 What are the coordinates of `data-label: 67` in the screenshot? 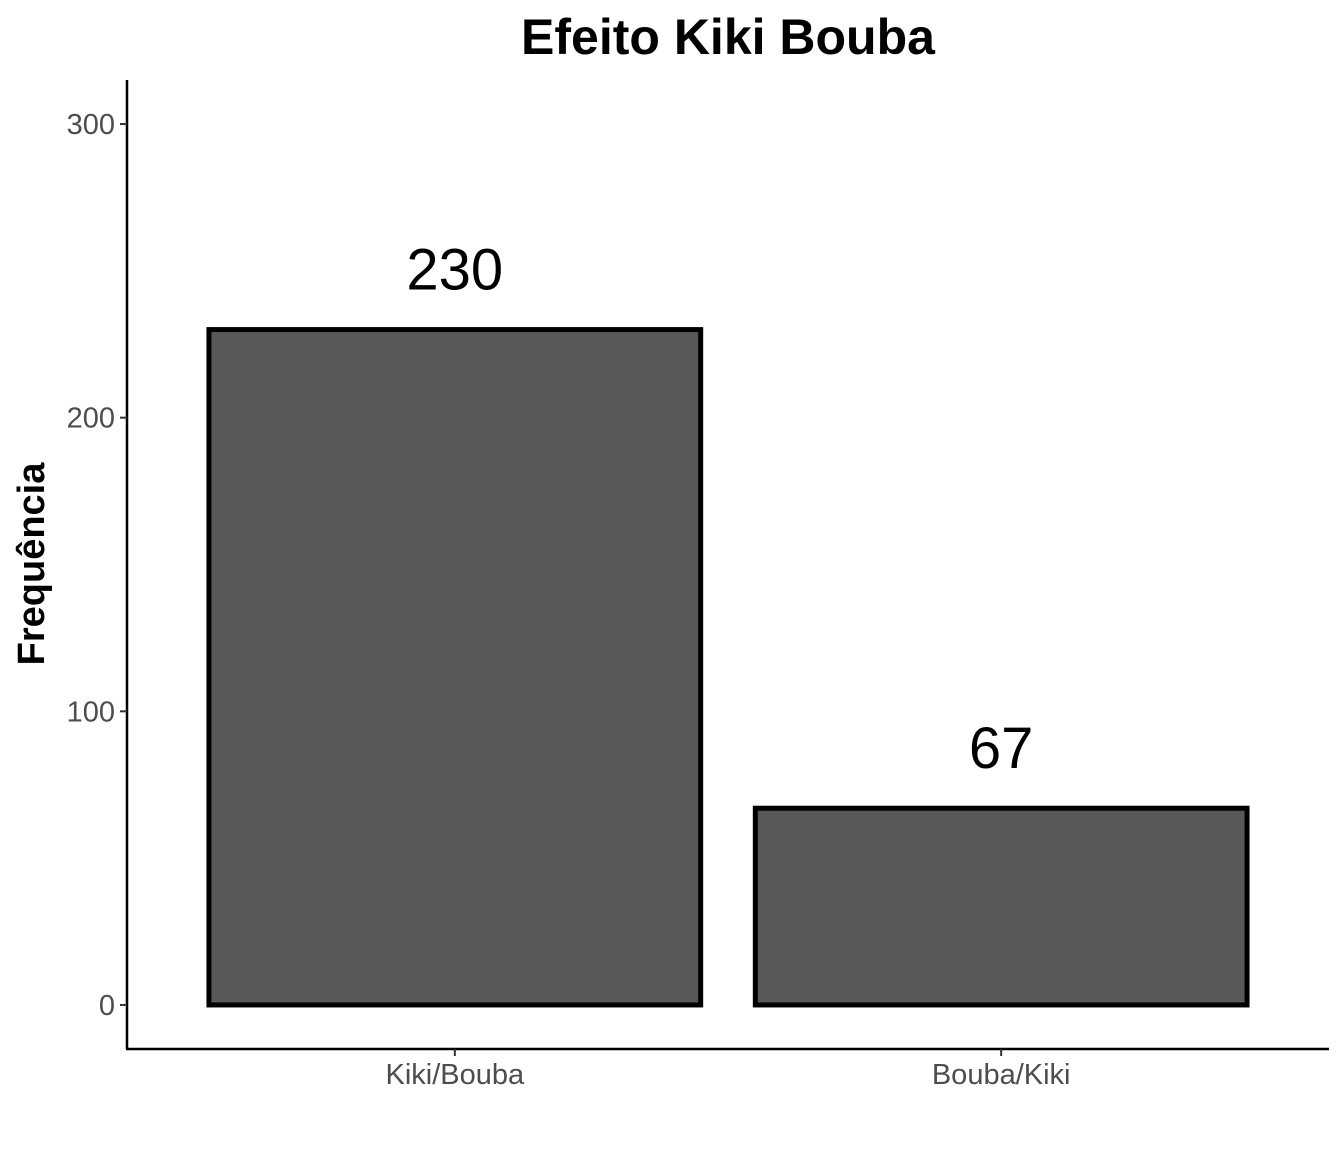 It's located at (1001, 748).